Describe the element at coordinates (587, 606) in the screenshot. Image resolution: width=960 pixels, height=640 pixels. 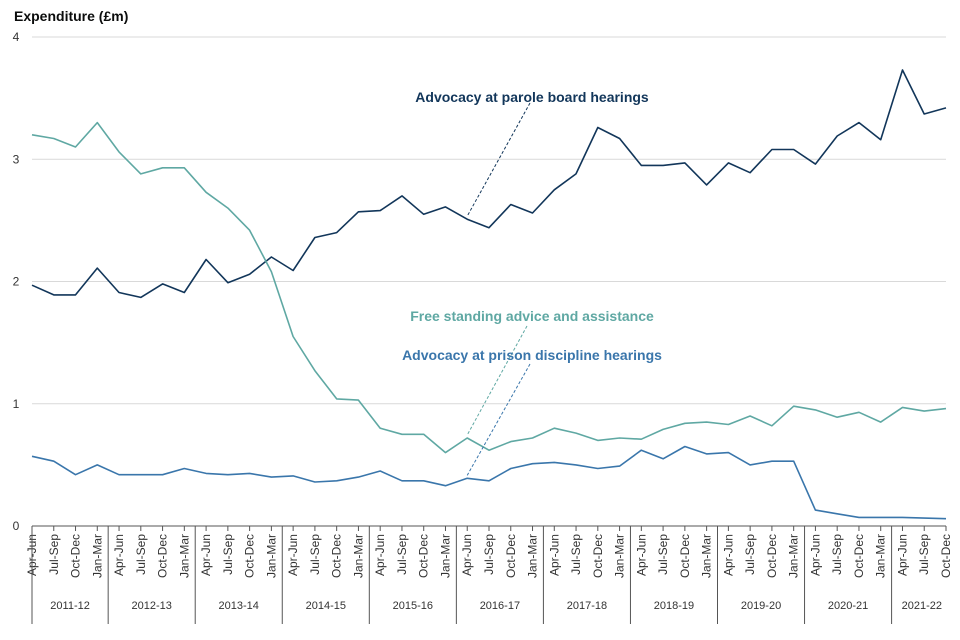
I see `year-label: 2017-18` at that location.